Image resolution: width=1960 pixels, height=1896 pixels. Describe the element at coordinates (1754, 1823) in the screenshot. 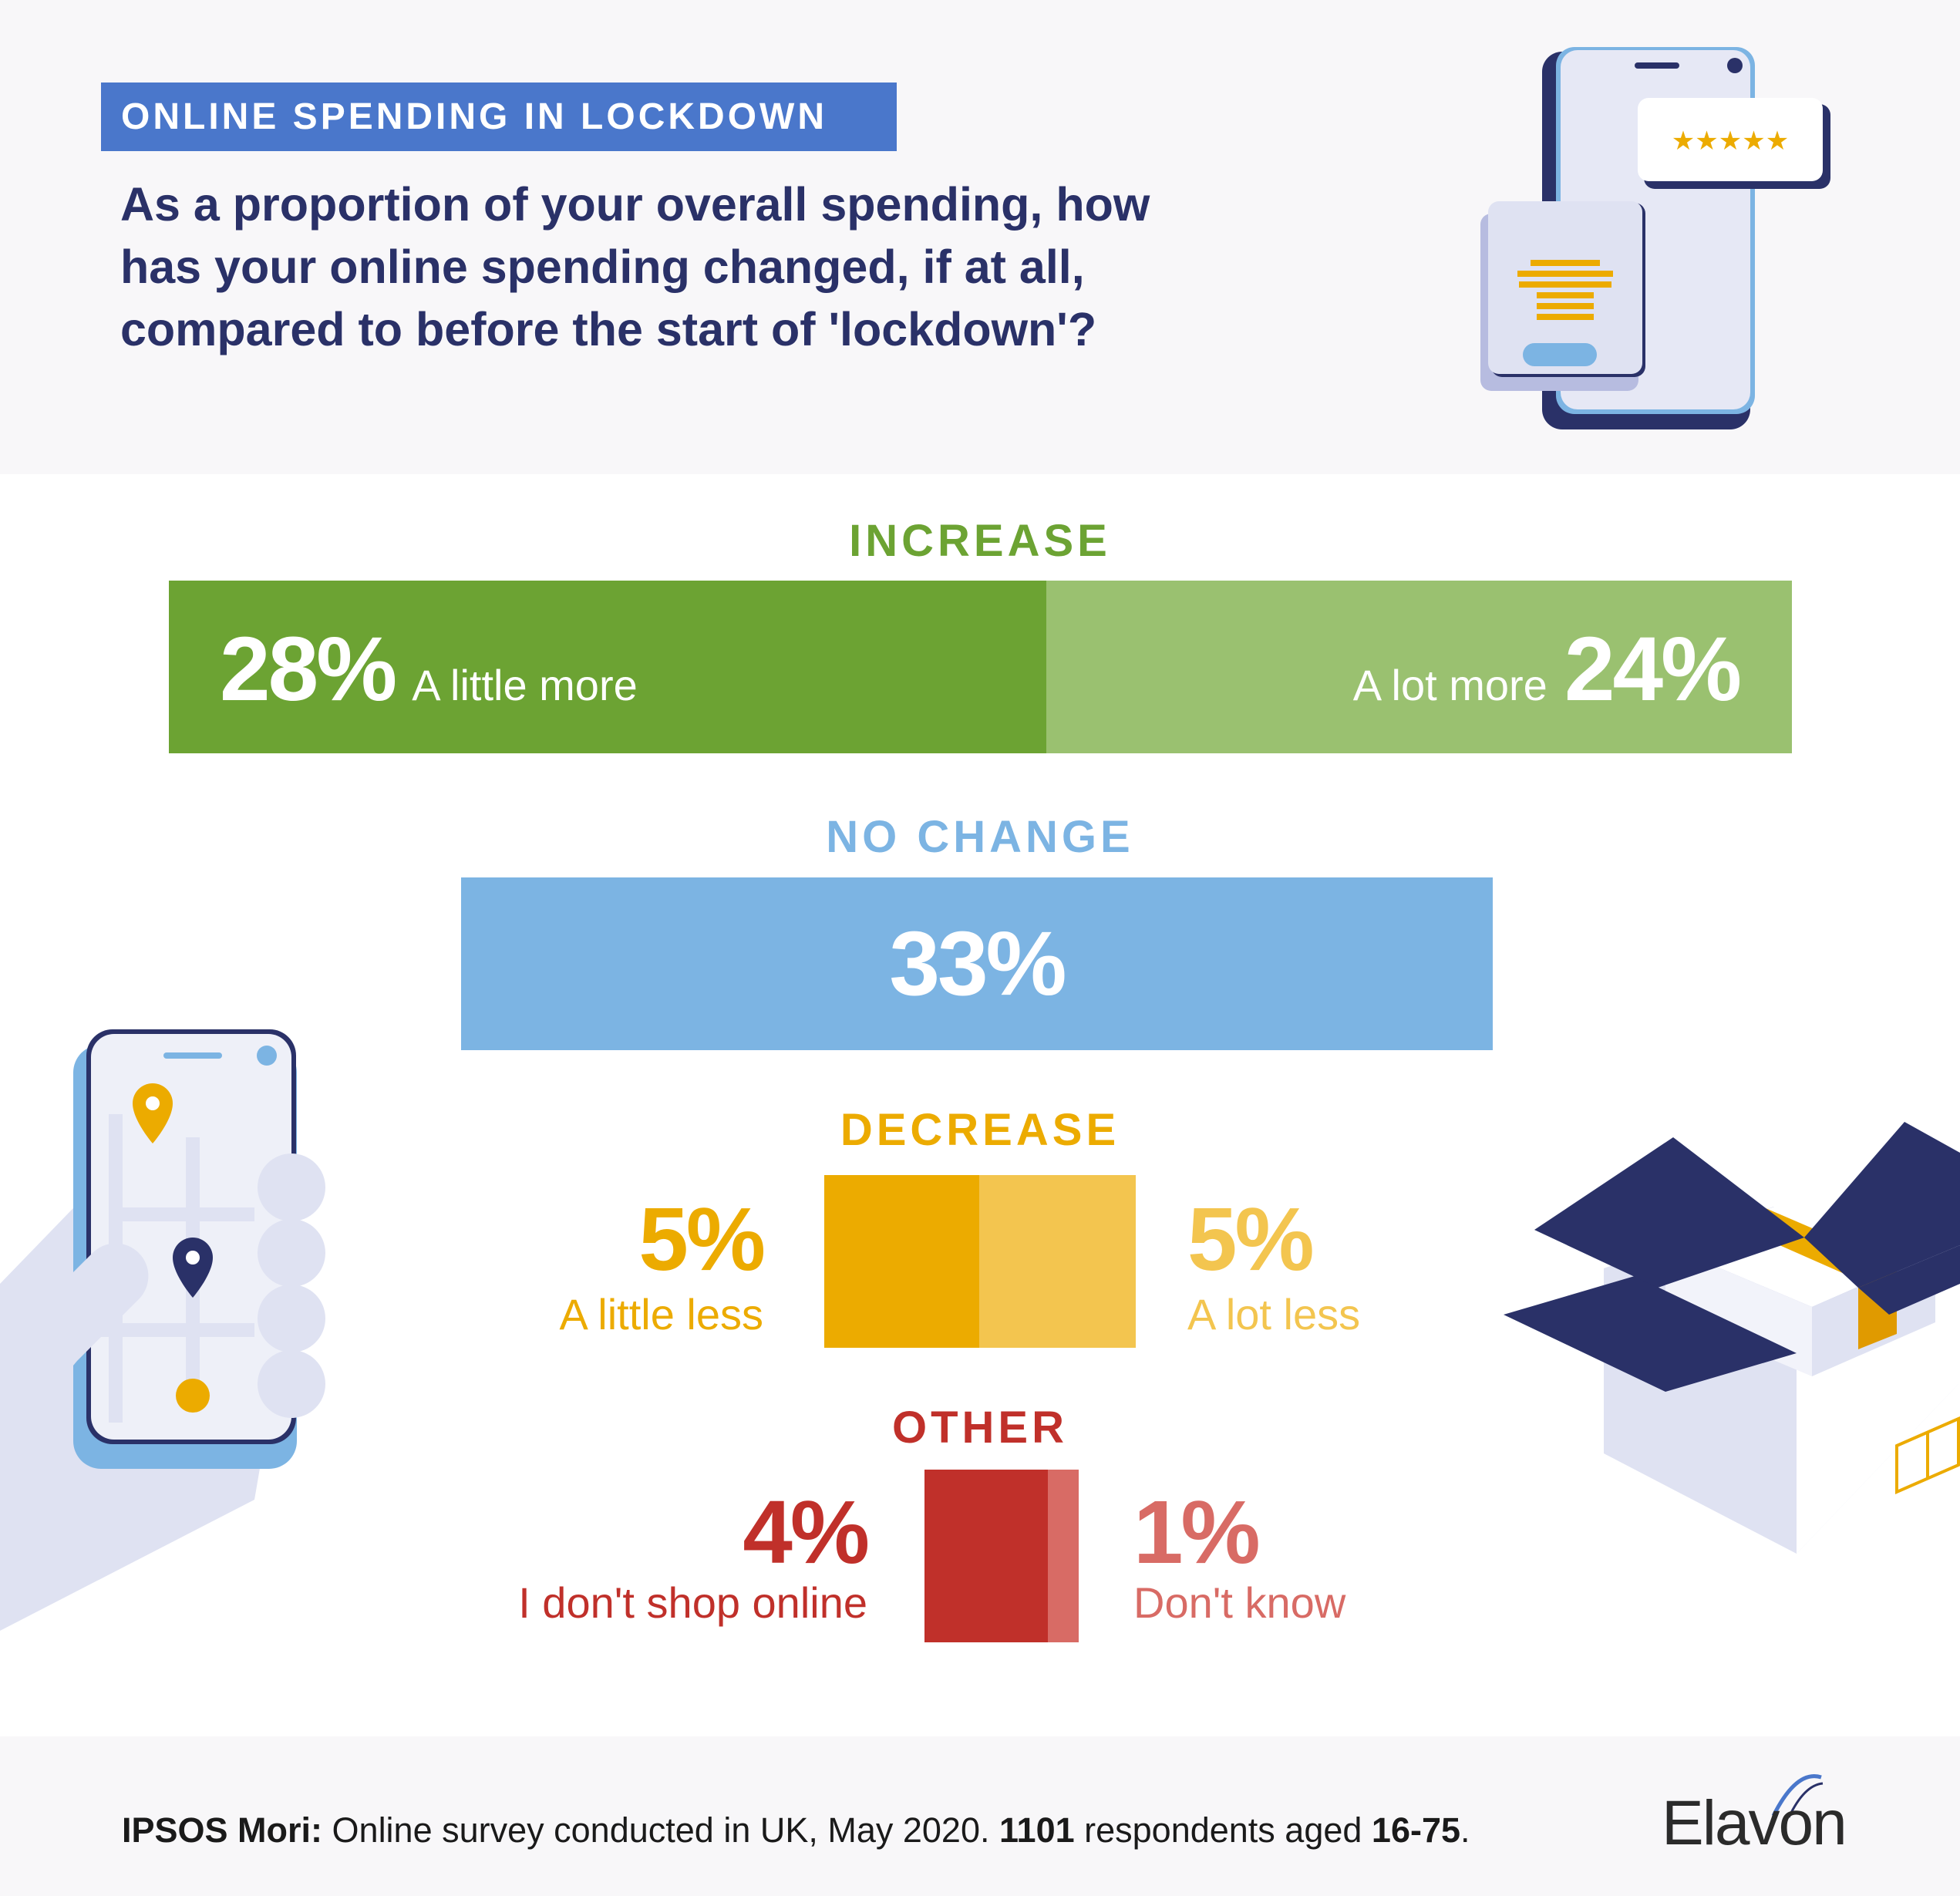

I see `elavon-logo: Elavon` at that location.